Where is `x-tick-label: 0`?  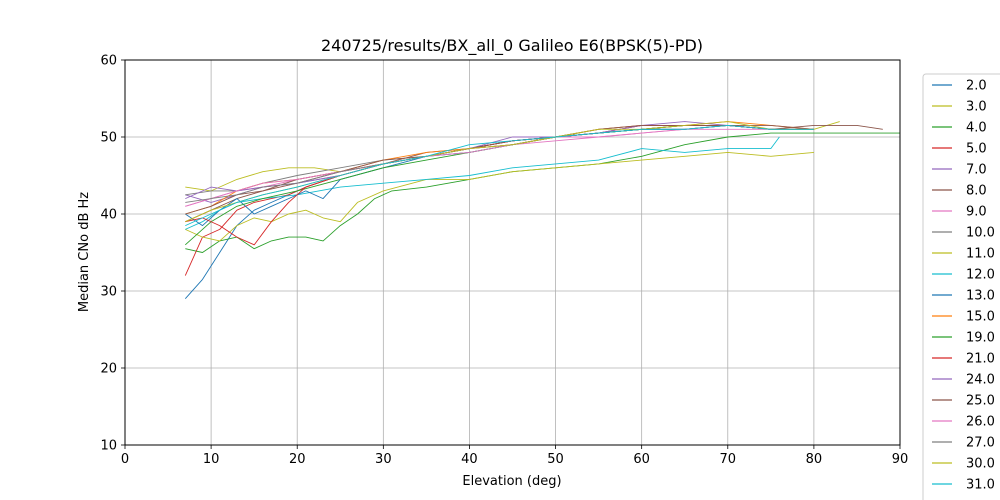
x-tick-label: 0 is located at coordinates (125, 459).